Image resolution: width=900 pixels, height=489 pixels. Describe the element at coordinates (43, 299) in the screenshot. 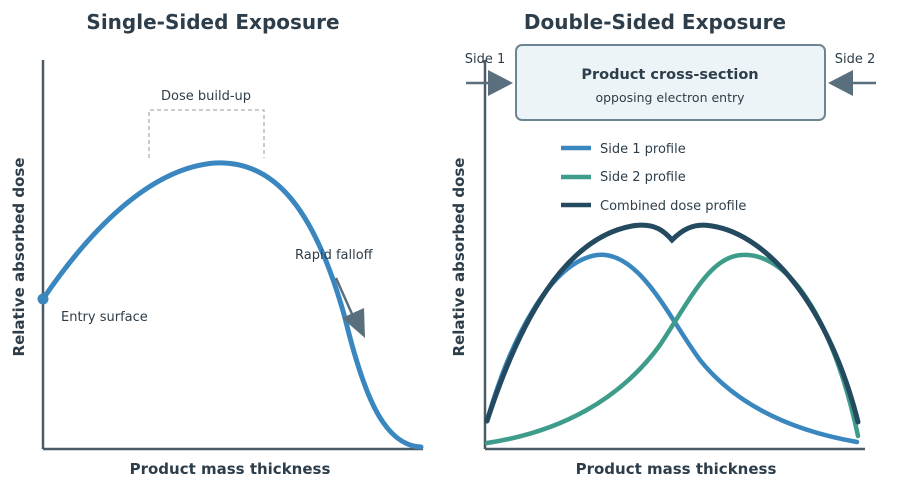

I see `entry-surface-marker` at that location.